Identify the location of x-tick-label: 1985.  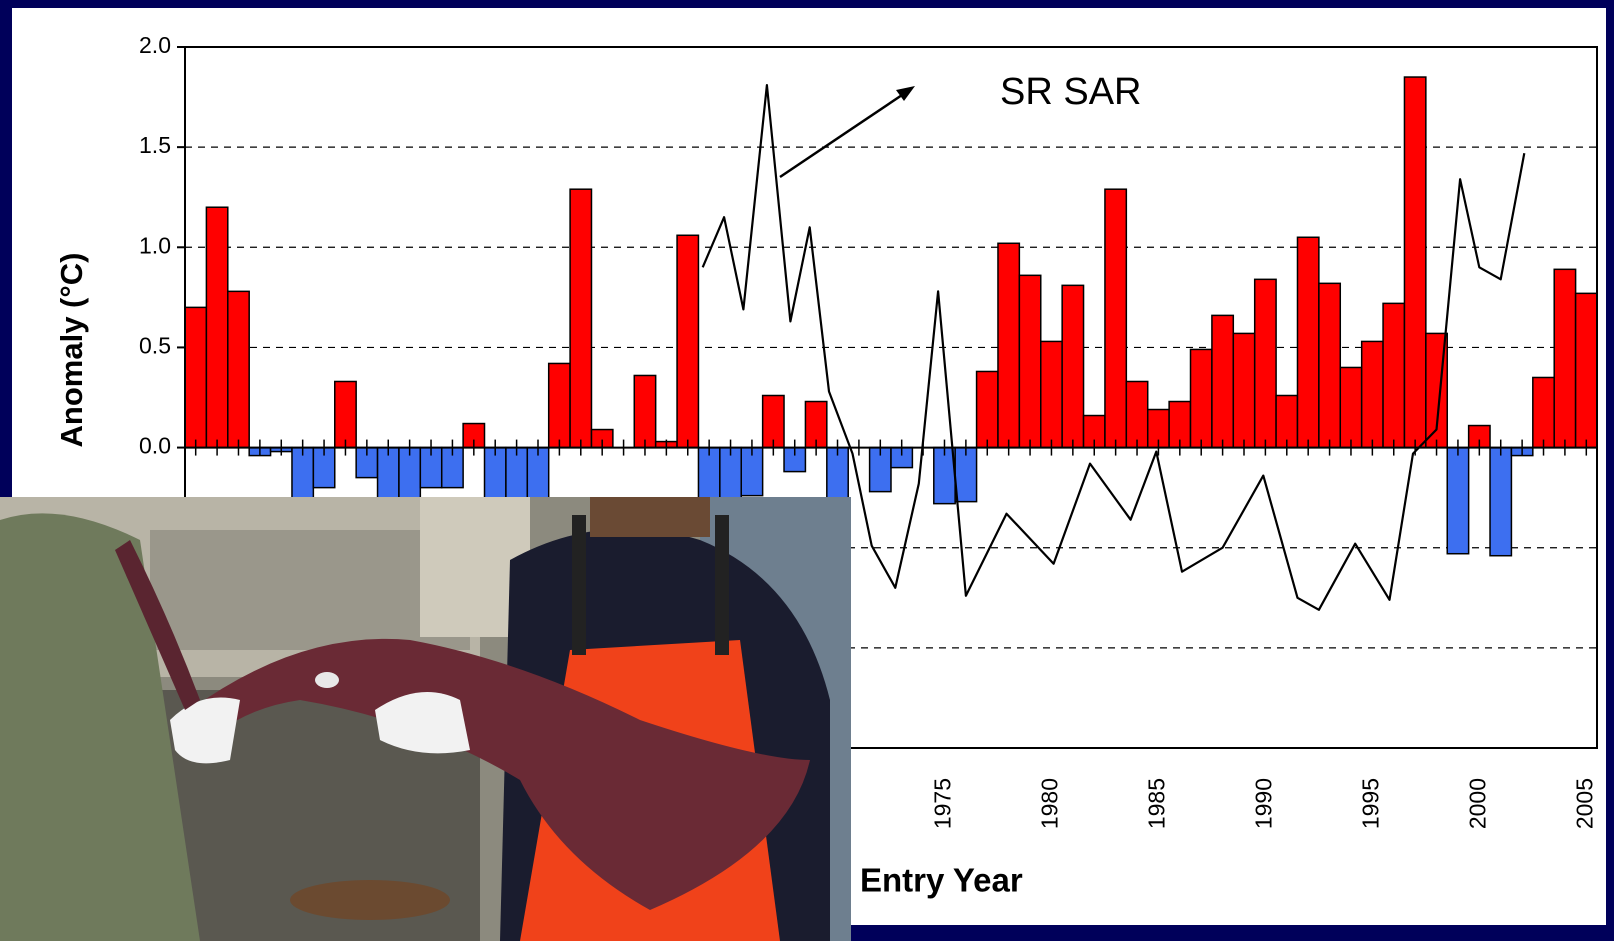
(1157, 803).